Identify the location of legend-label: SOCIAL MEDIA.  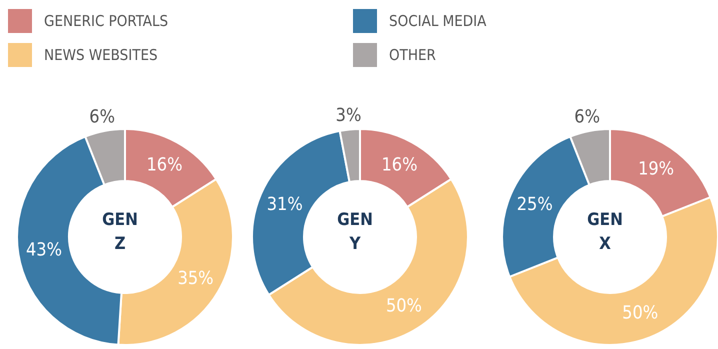
(437, 21).